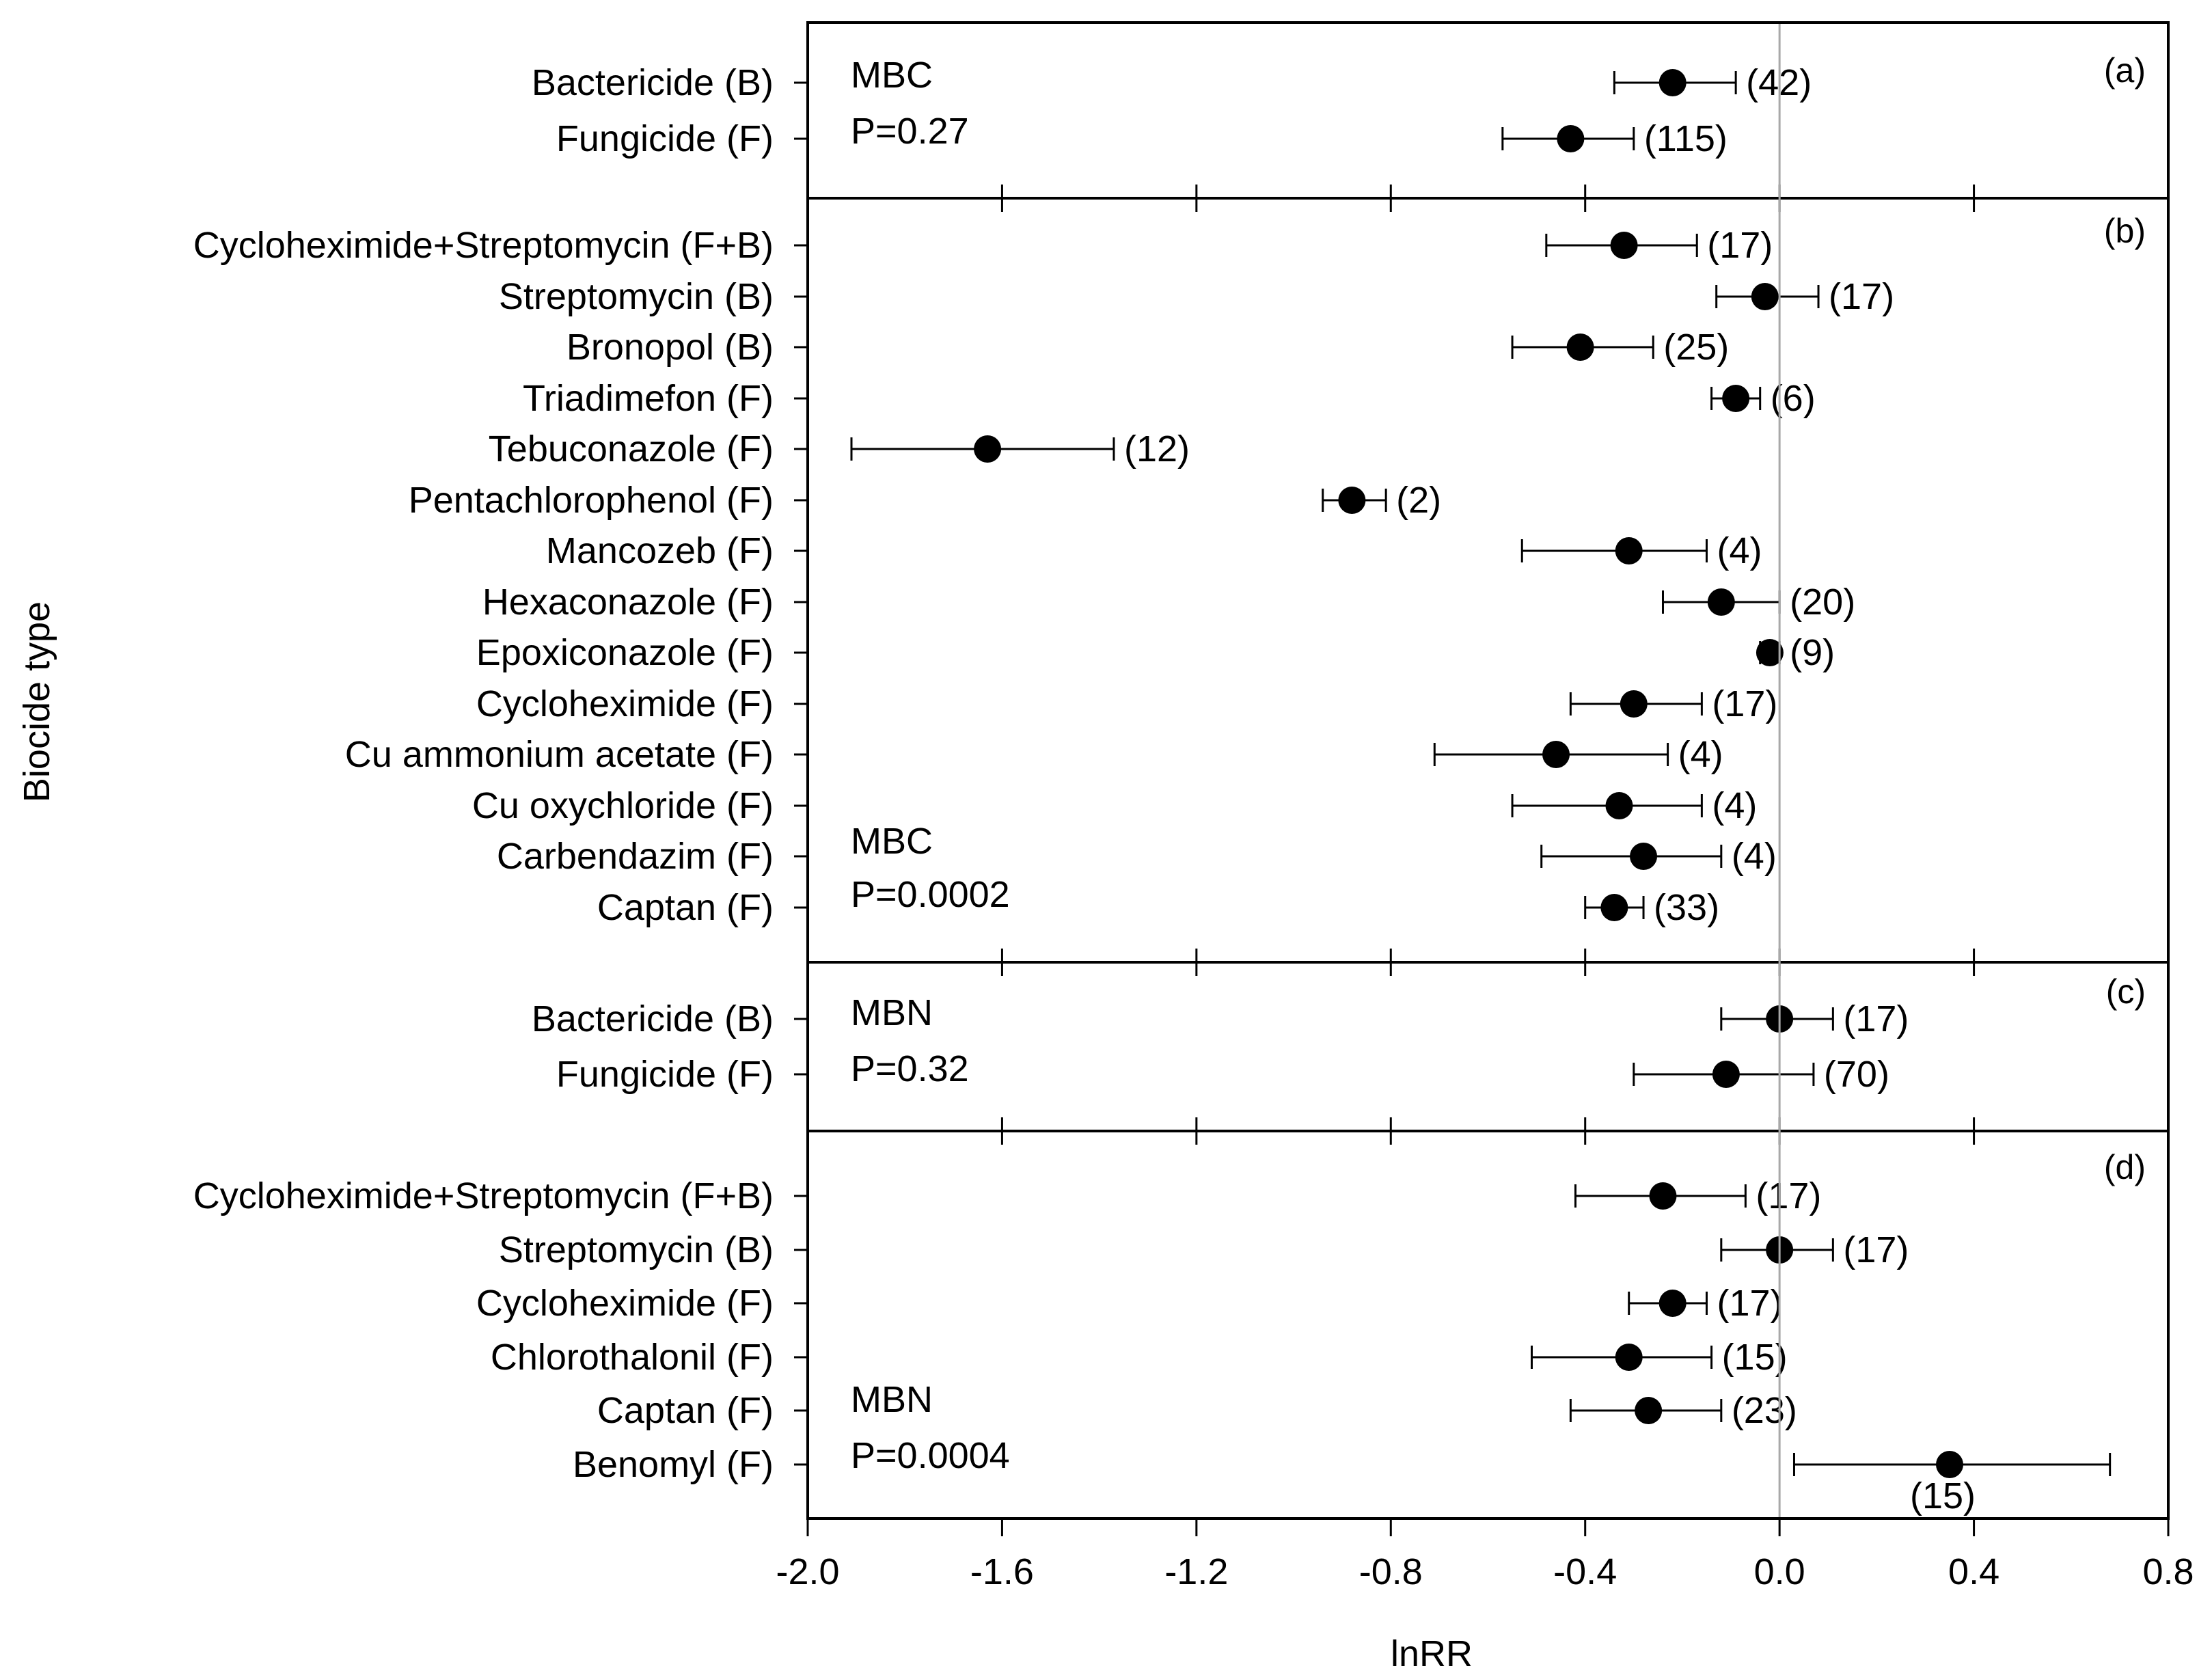 This screenshot has height=1675, width=2212. Describe the element at coordinates (930, 895) in the screenshot. I see `panel-p-value: P=0.0002` at that location.